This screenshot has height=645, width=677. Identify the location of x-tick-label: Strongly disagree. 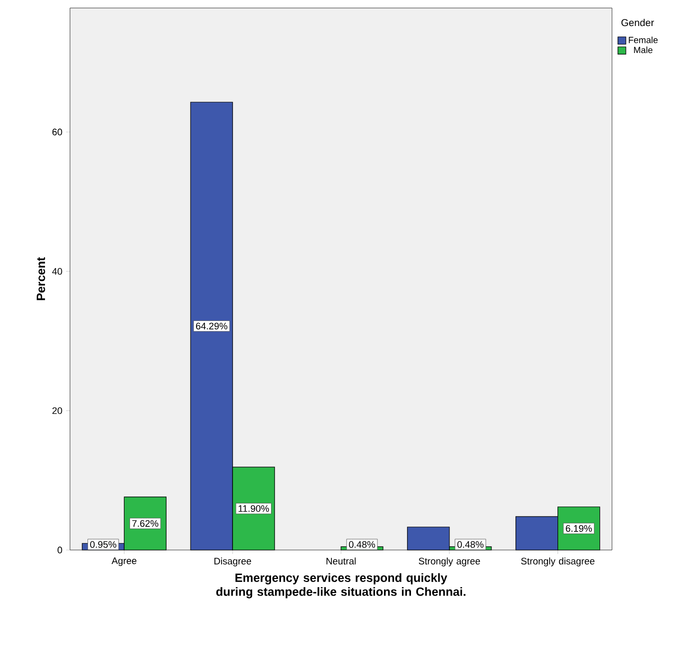
(557, 562).